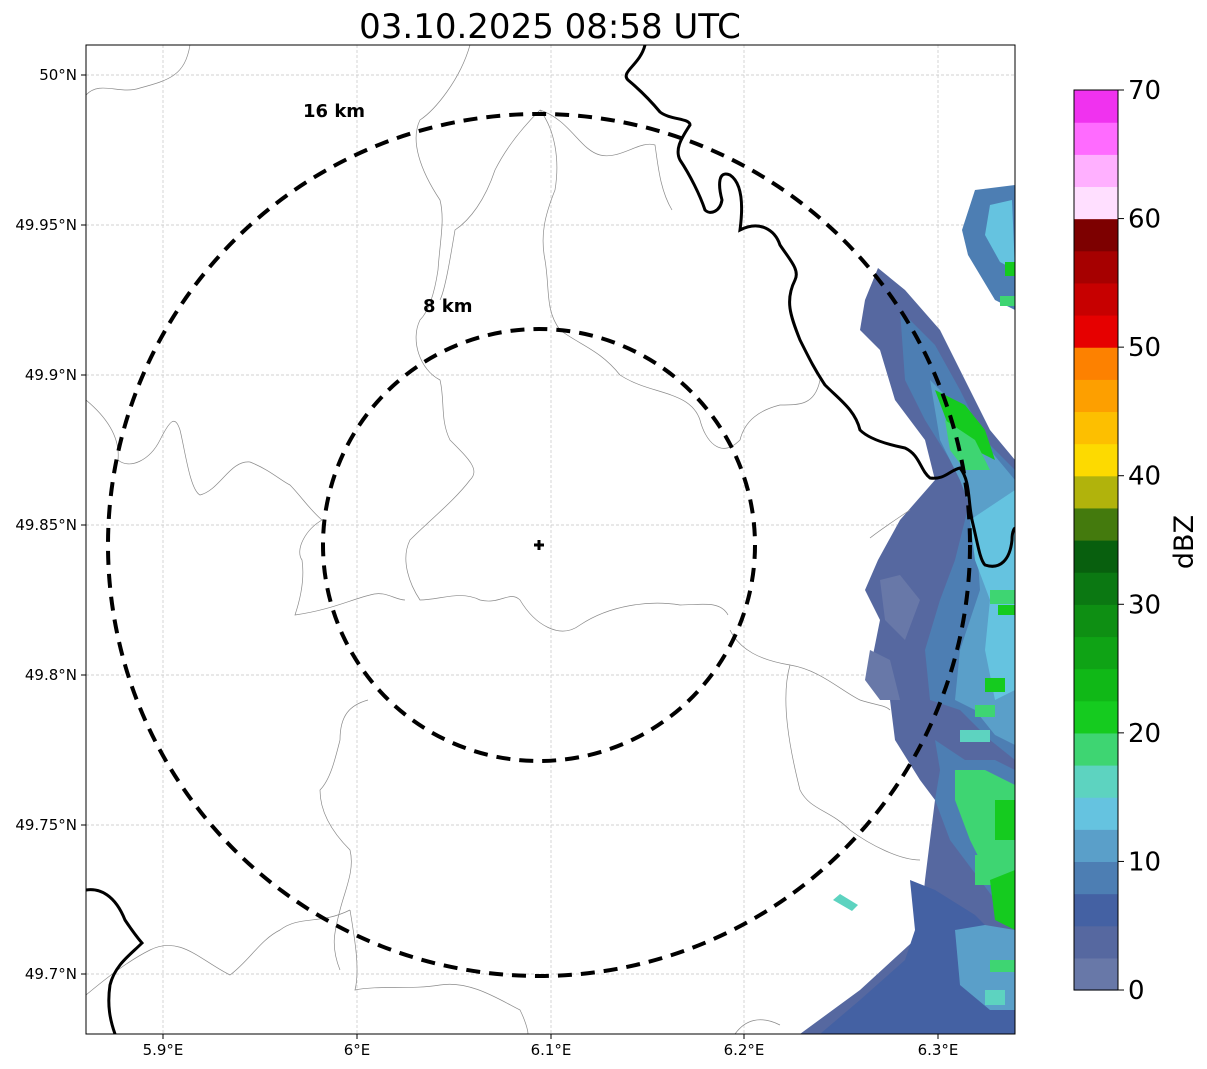 The width and height of the screenshot is (1207, 1069). Describe the element at coordinates (1144, 862) in the screenshot. I see `colorbar-tick-label: 10` at that location.